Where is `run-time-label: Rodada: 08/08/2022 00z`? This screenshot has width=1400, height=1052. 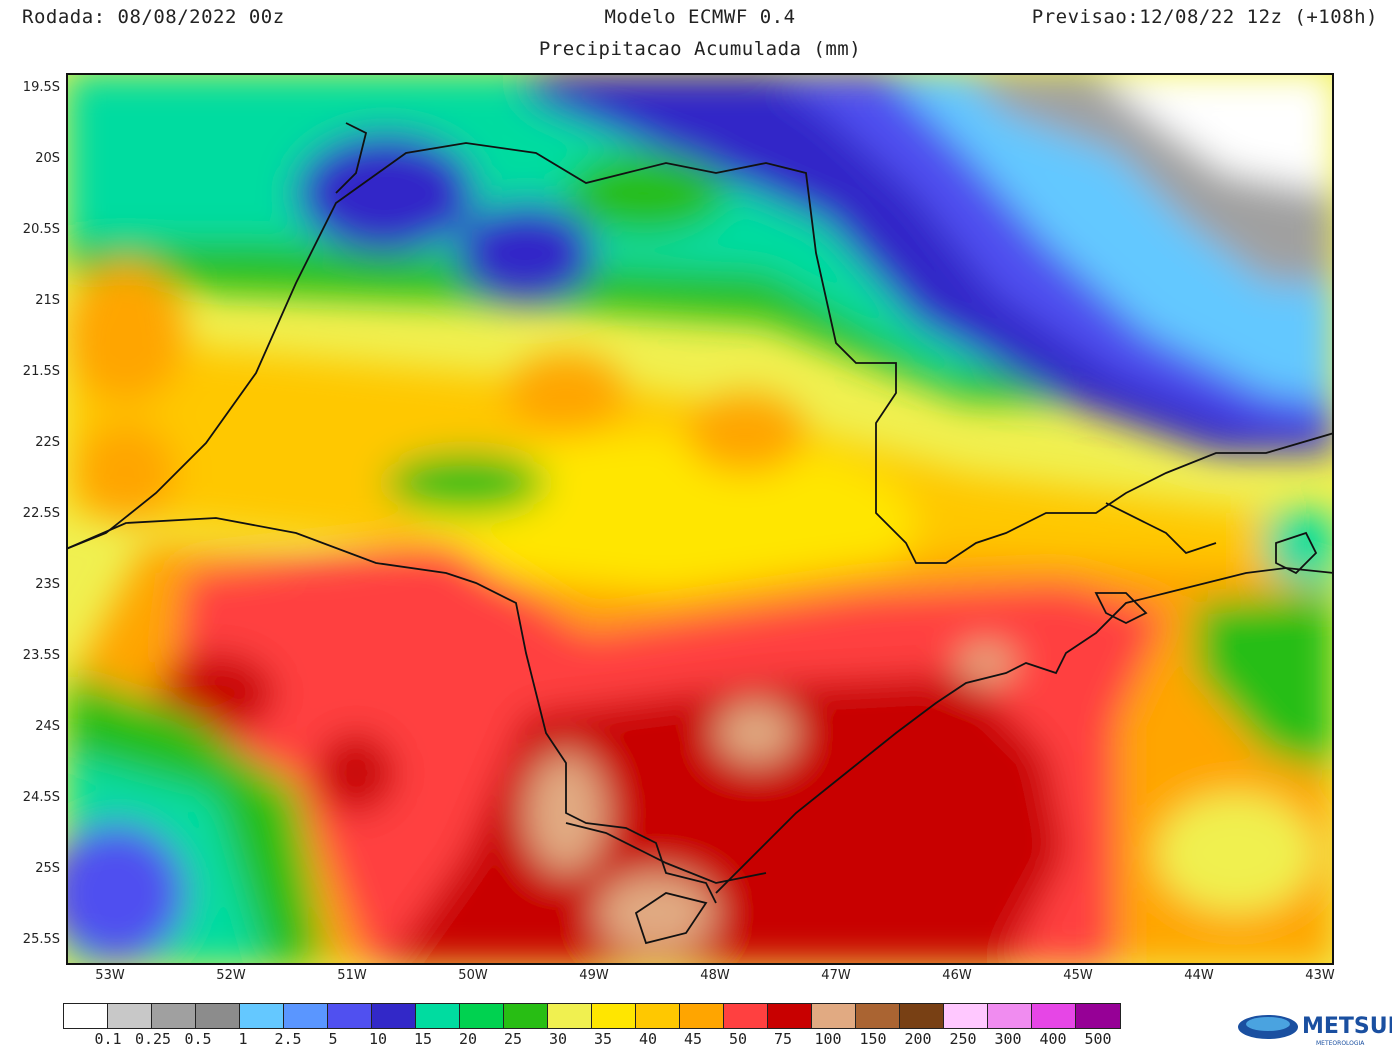 run-time-label: Rodada: 08/08/2022 00z is located at coordinates (153, 17).